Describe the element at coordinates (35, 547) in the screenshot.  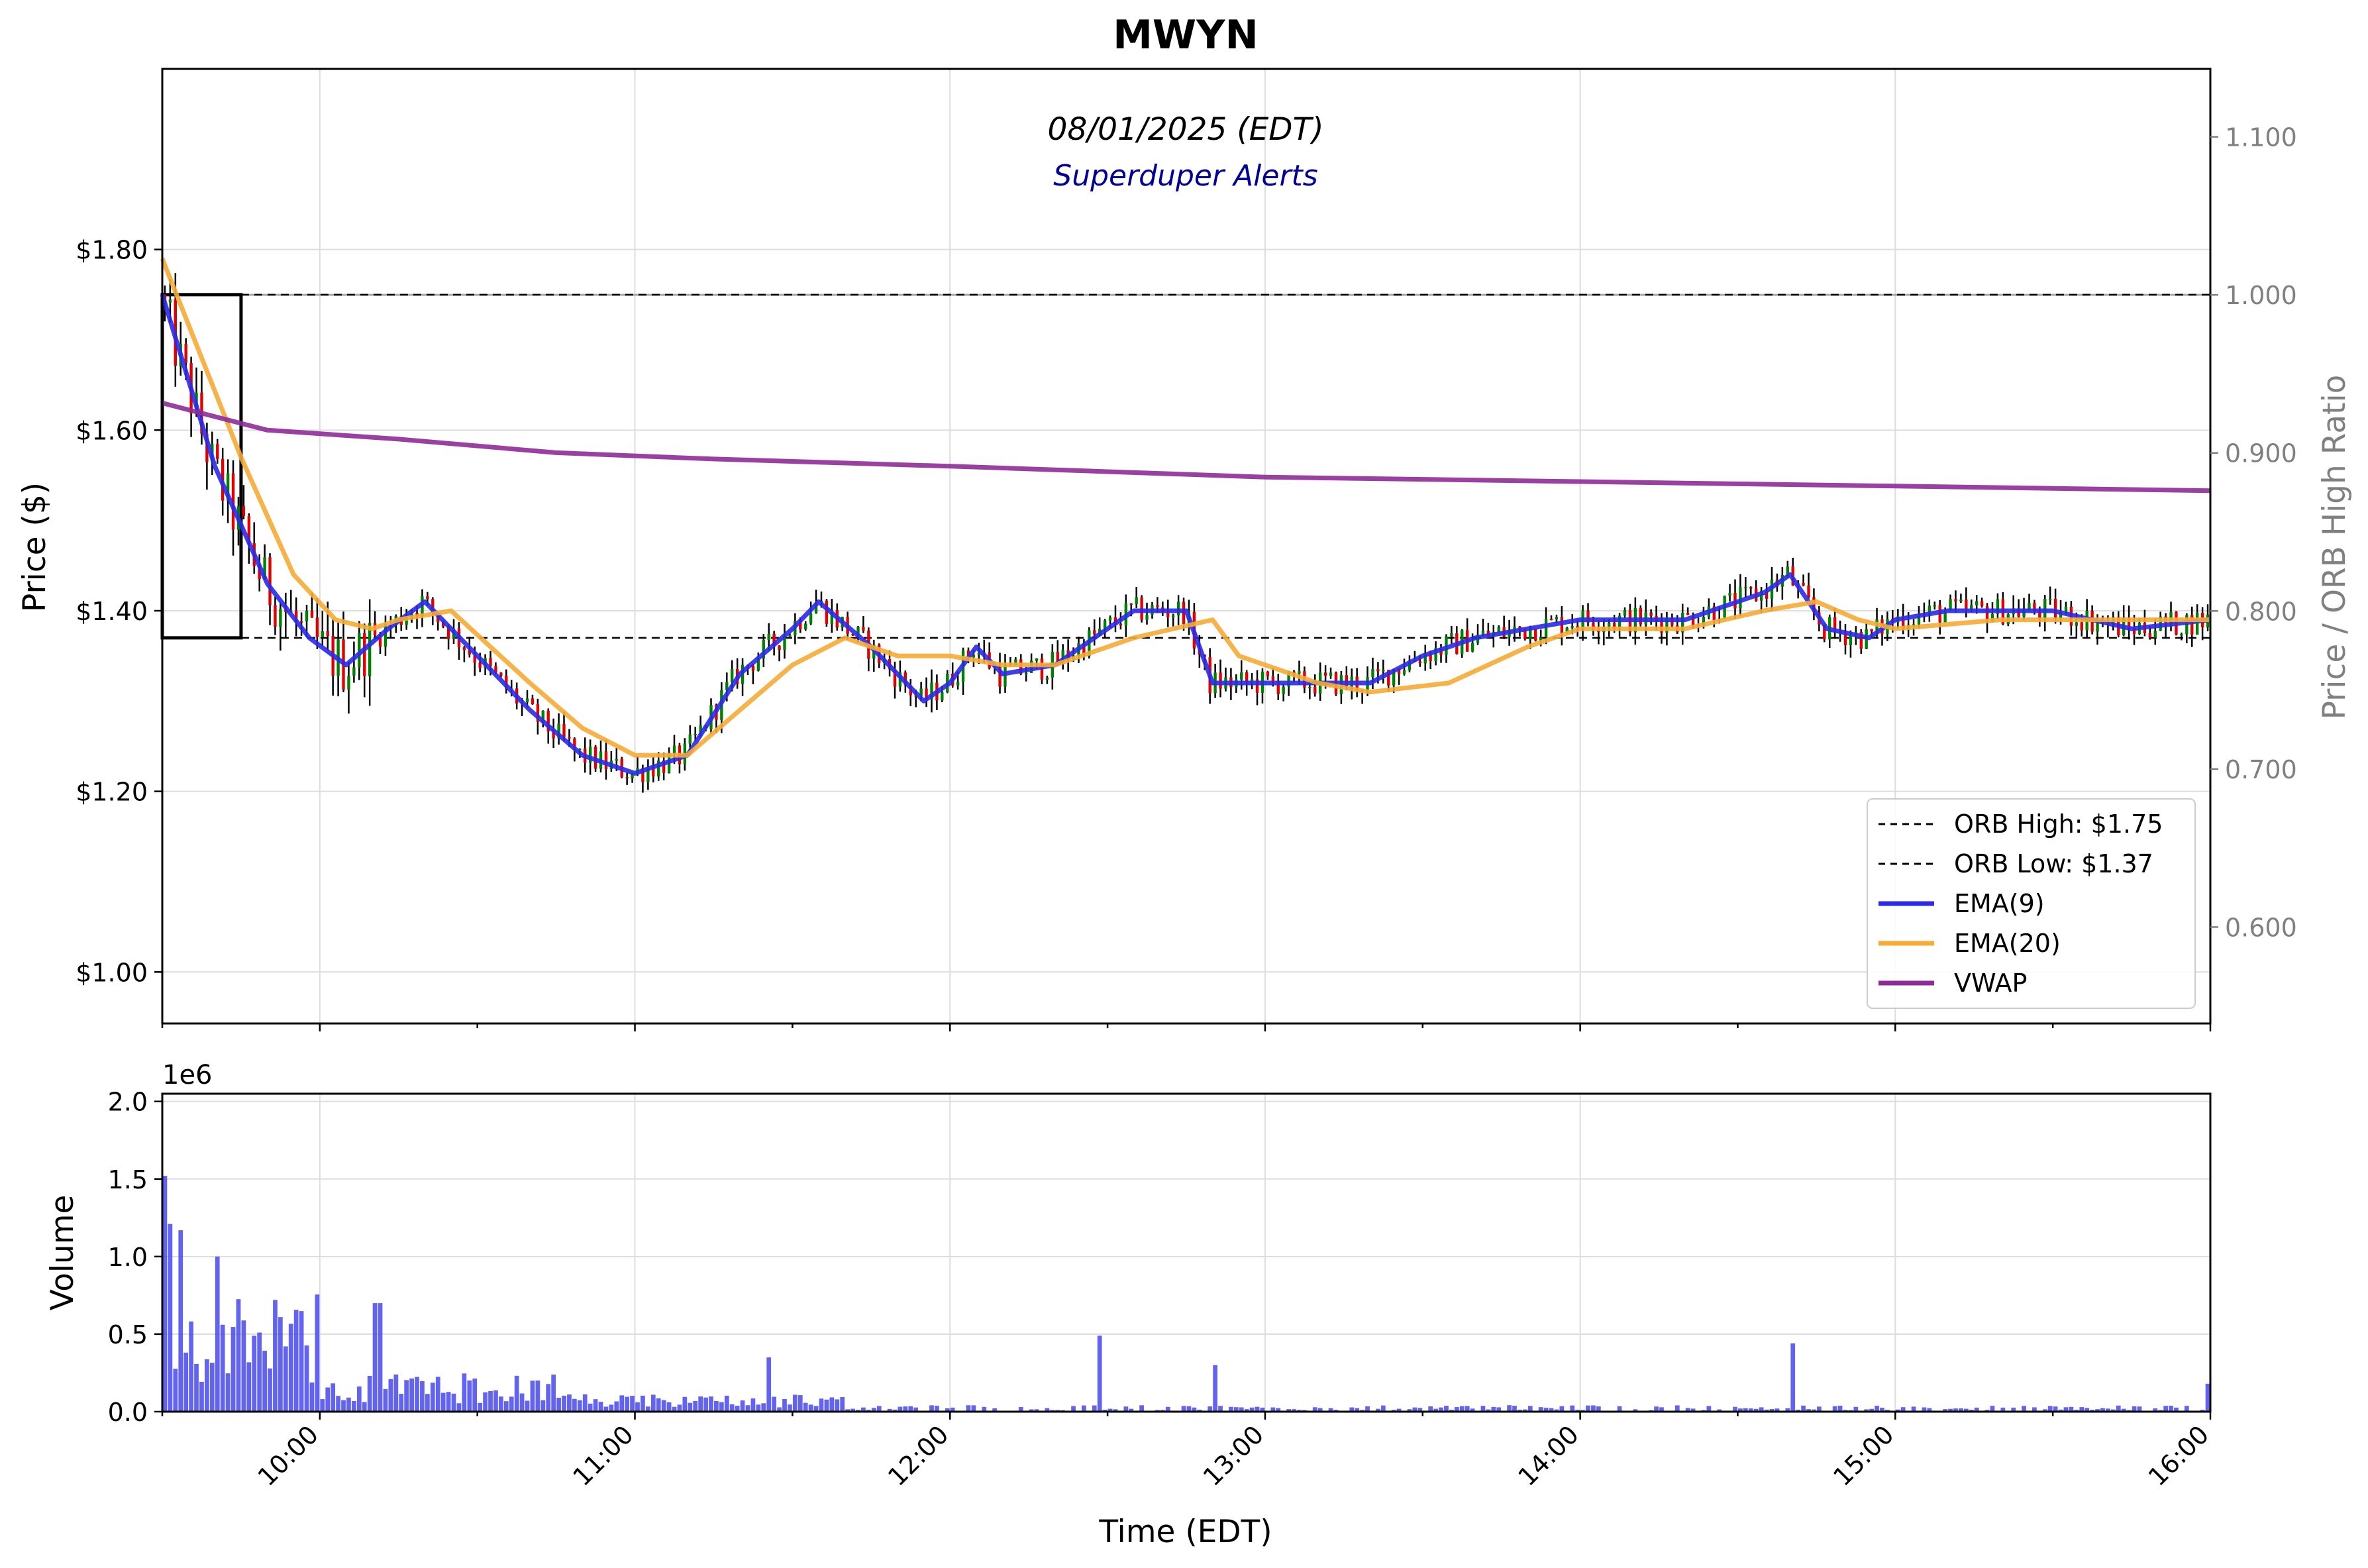
I see `price-y-label: Price ($)` at that location.